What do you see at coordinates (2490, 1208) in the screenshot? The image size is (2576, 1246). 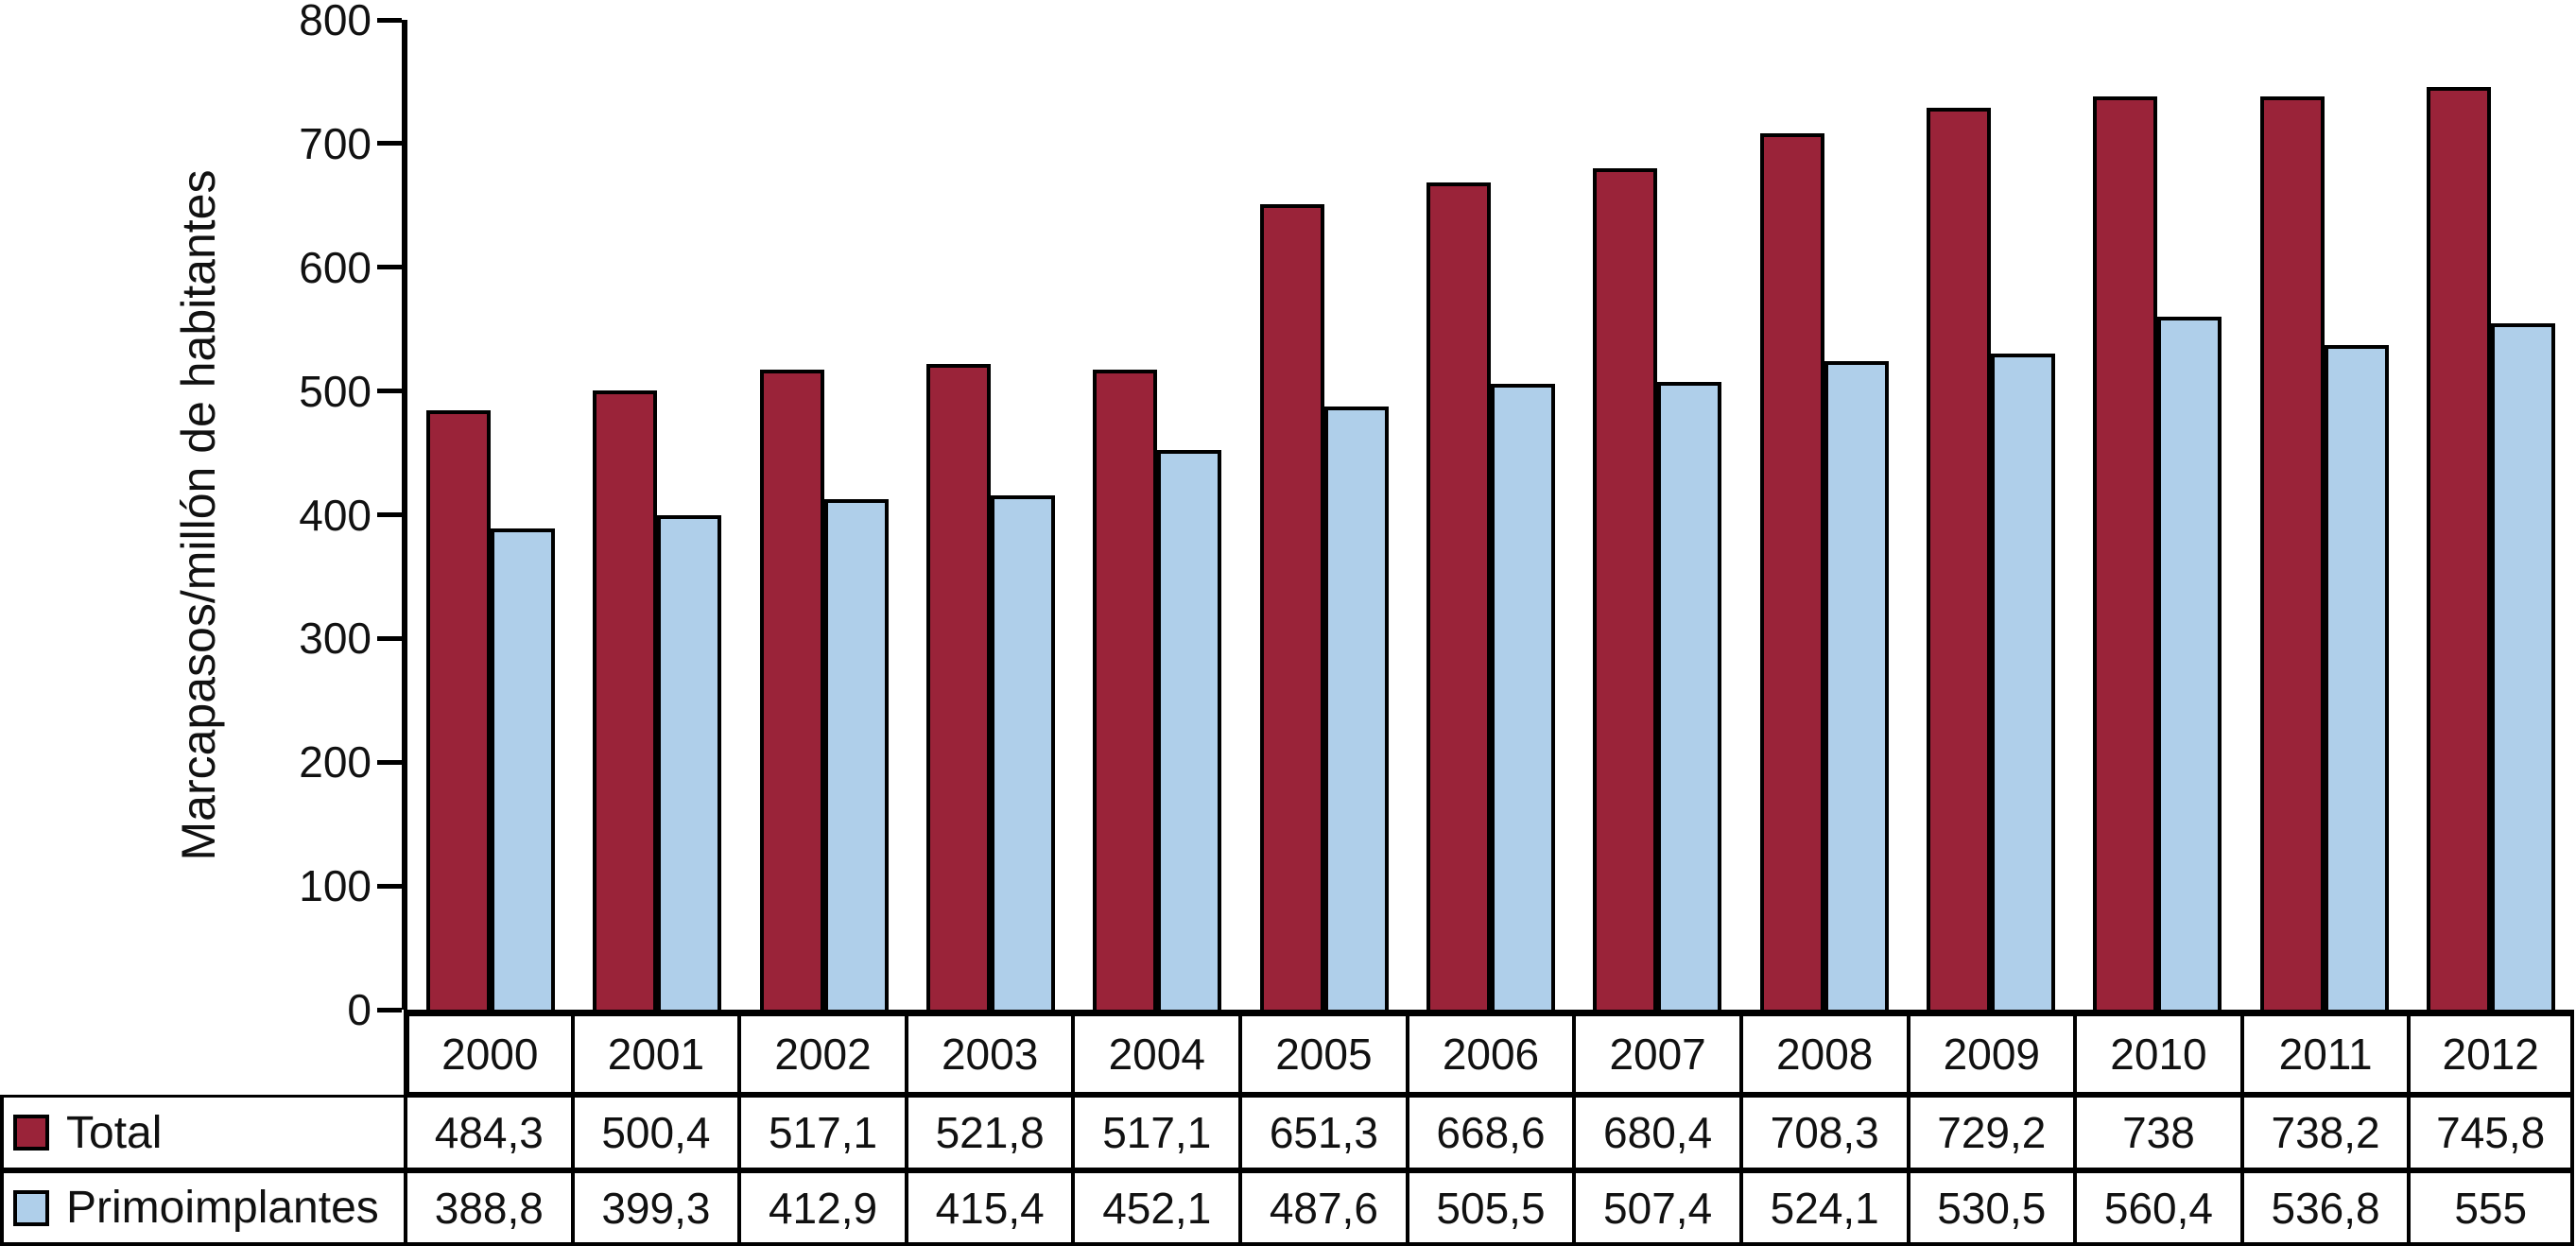 I see `value-cell-primoimplantes-2012: 555` at bounding box center [2490, 1208].